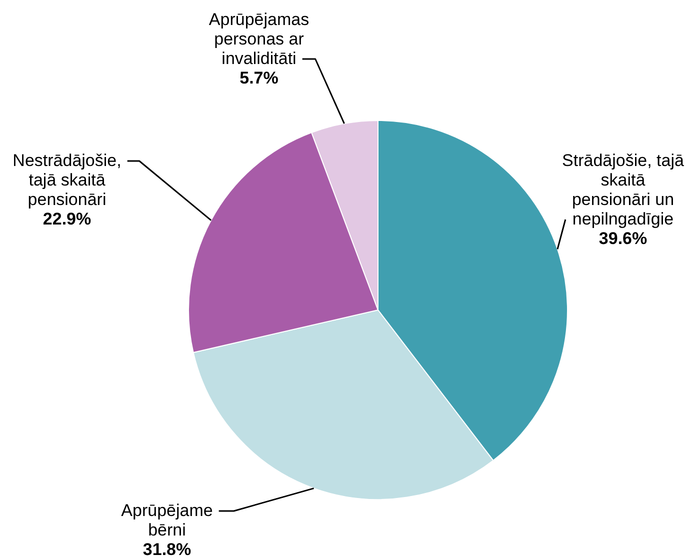  What do you see at coordinates (623, 189) in the screenshot?
I see `slice-label: Strādājošie, tajā skaitā pensionāri un nepilngadīgie` at bounding box center [623, 189].